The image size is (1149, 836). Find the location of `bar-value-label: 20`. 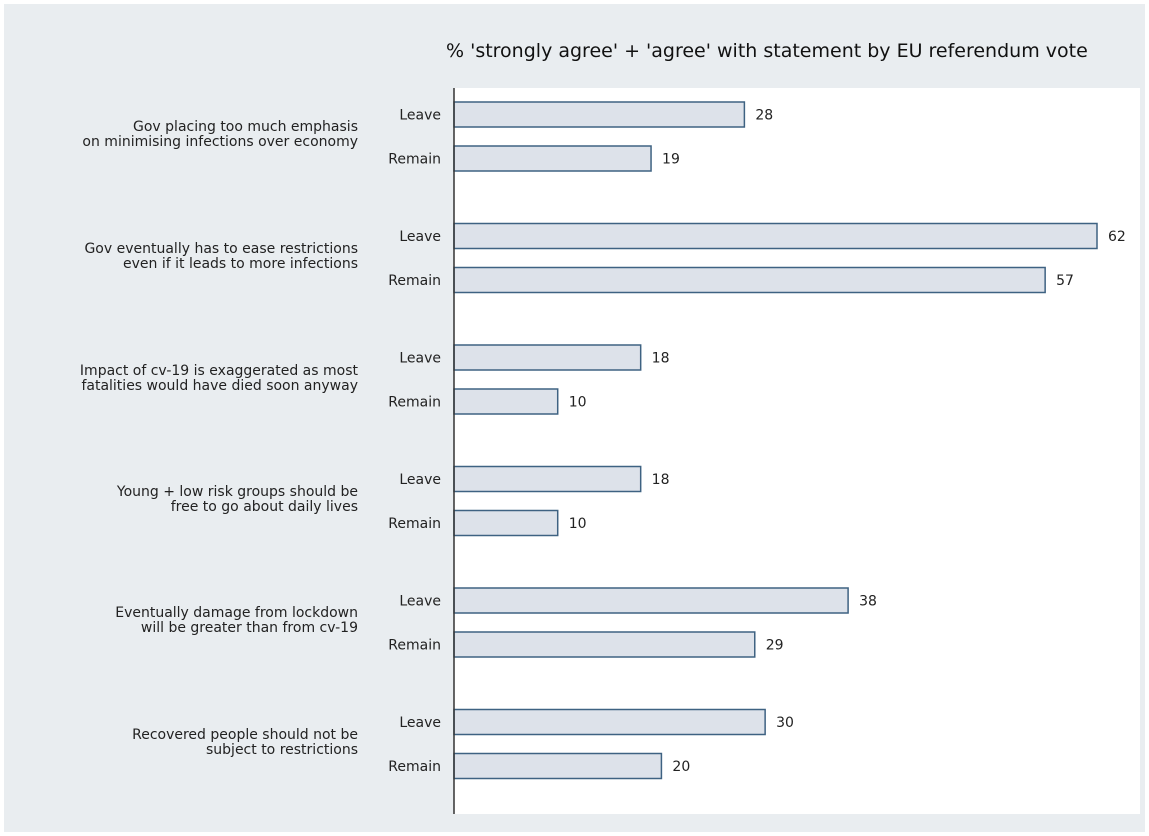

bar-value-label: 20 is located at coordinates (681, 767).